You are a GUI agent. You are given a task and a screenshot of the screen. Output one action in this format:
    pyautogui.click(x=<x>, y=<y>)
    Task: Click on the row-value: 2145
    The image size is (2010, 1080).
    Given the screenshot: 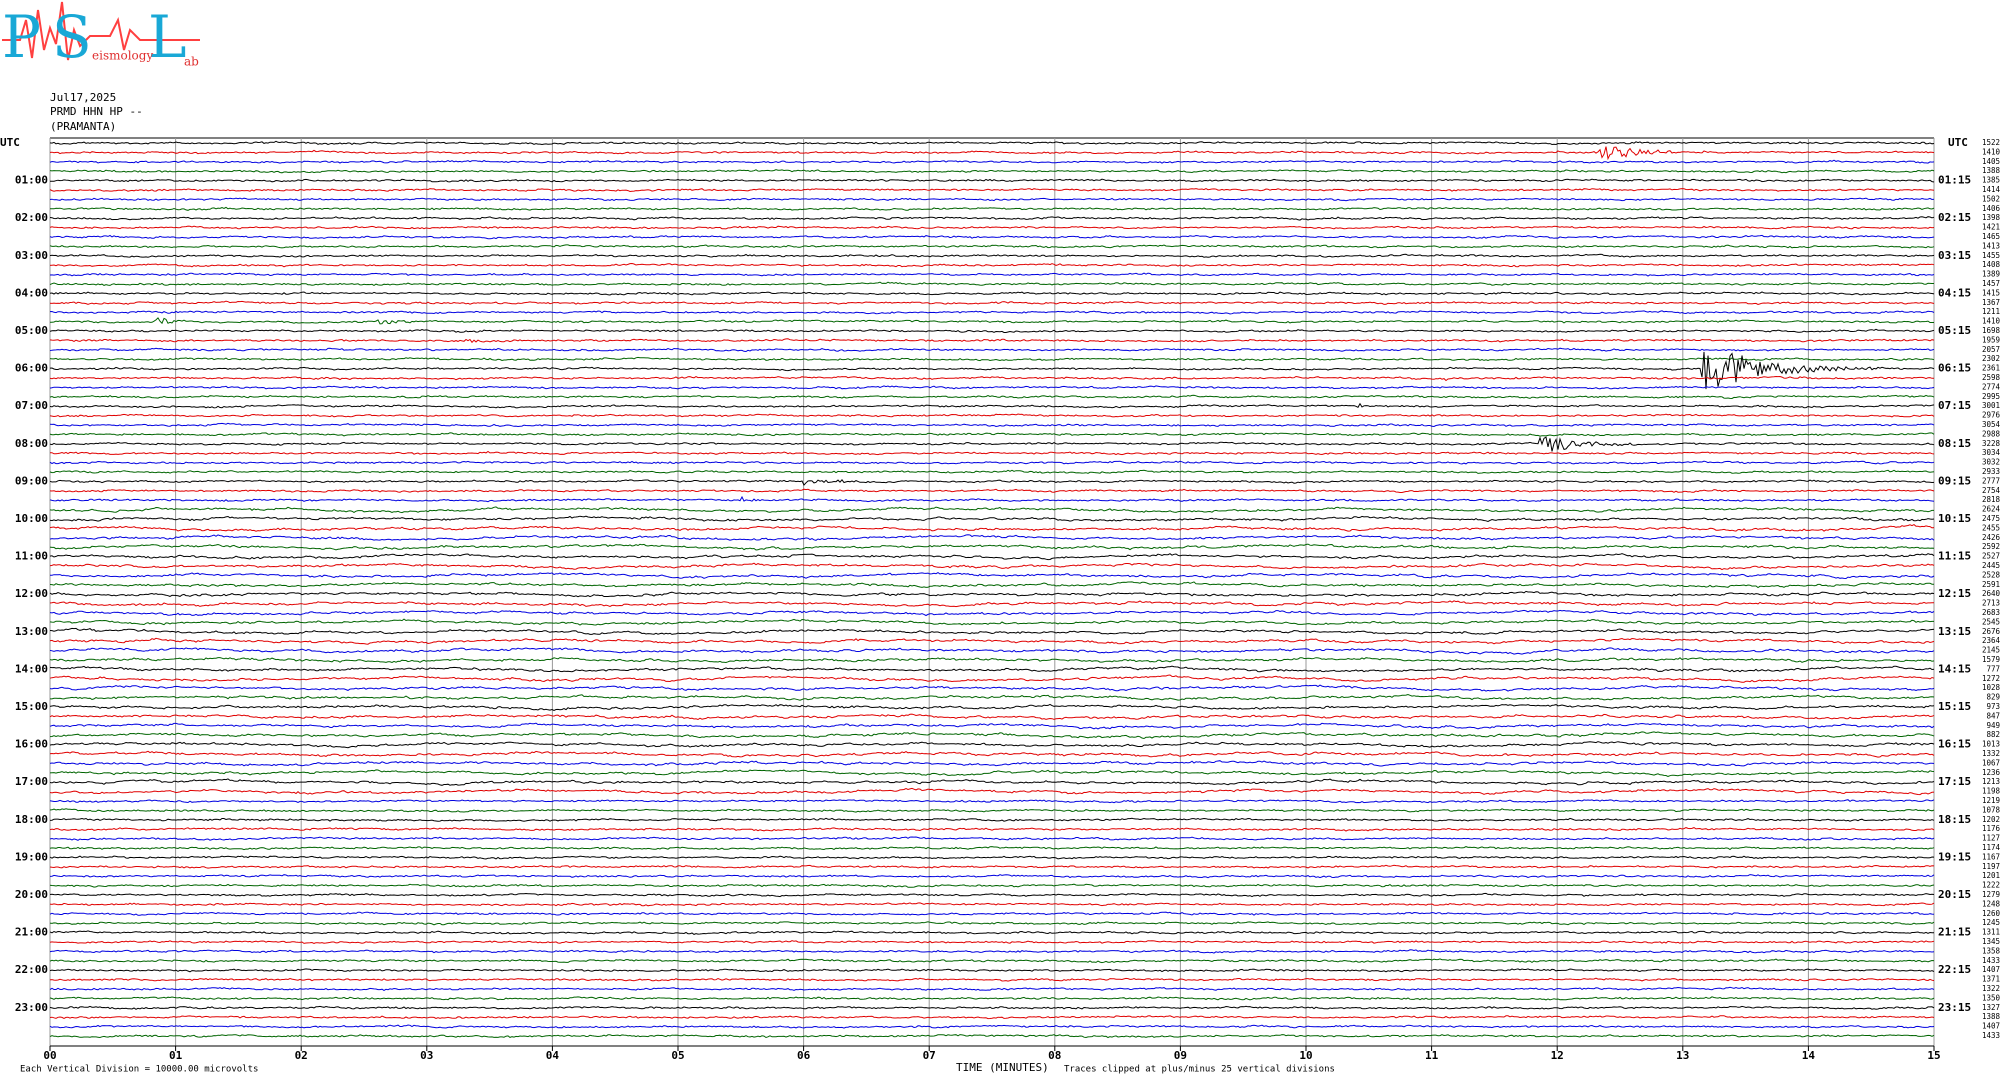 What is the action you would take?
    pyautogui.click(x=1991, y=650)
    